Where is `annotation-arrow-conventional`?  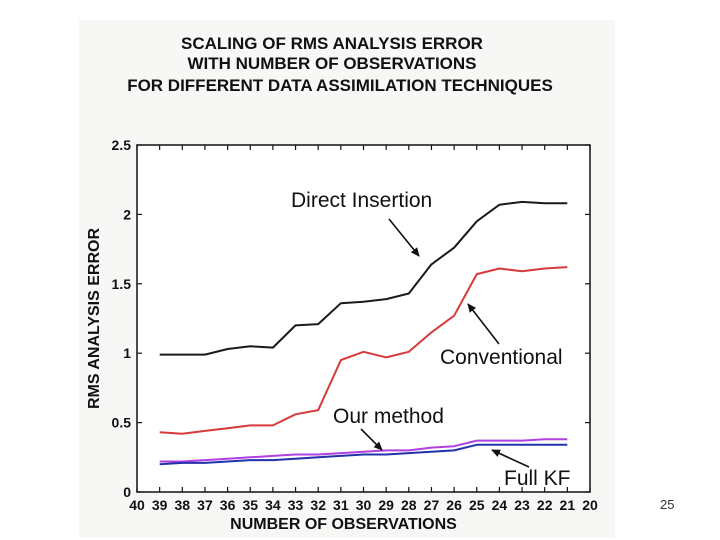
annotation-arrow-conventional is located at coordinates (483, 324).